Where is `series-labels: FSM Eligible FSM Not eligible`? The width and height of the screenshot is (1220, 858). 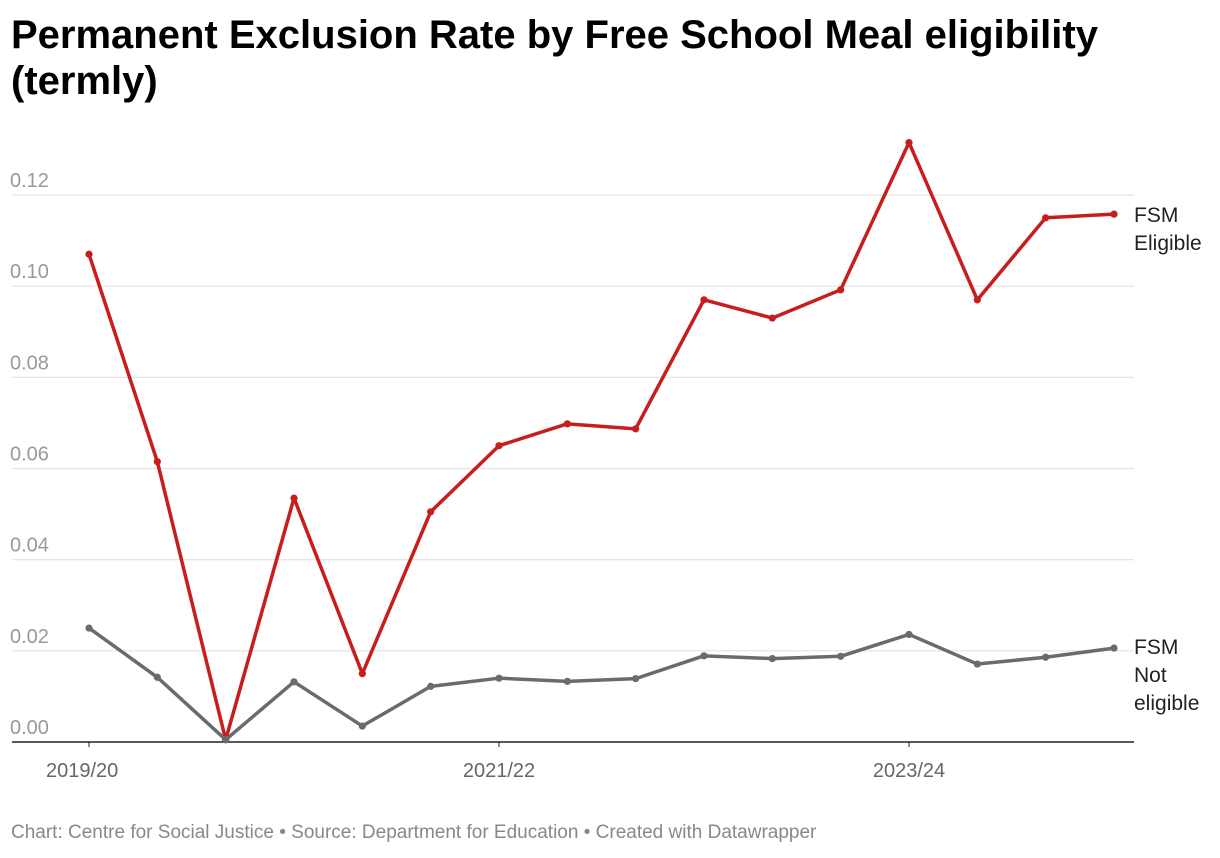 series-labels: FSM Eligible FSM Not eligible is located at coordinates (1168, 459).